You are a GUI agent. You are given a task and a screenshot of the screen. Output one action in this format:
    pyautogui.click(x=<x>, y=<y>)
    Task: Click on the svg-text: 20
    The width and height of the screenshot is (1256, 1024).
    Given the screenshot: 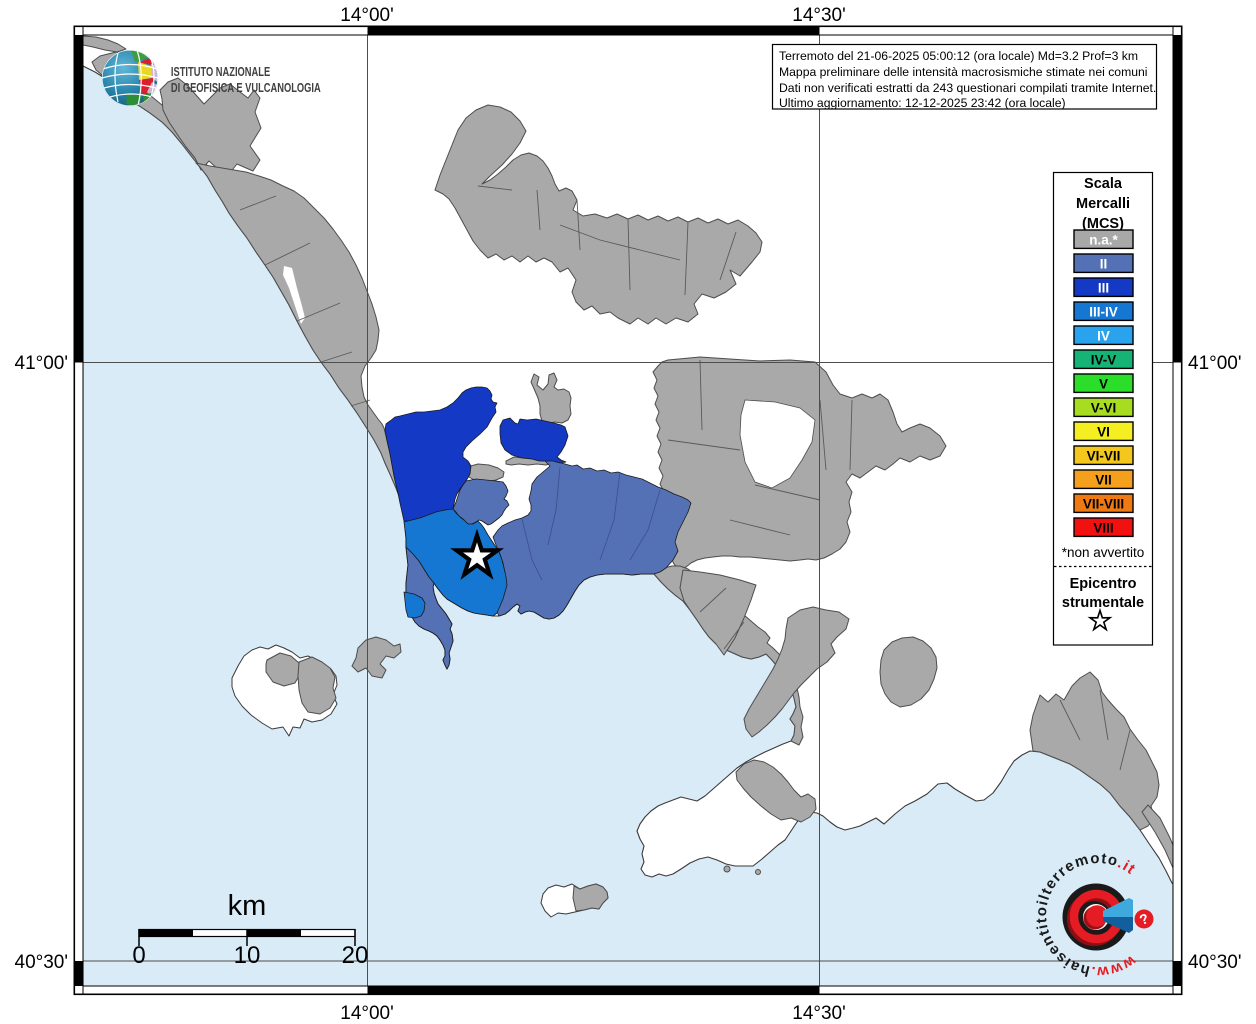 What is the action you would take?
    pyautogui.click(x=355, y=955)
    